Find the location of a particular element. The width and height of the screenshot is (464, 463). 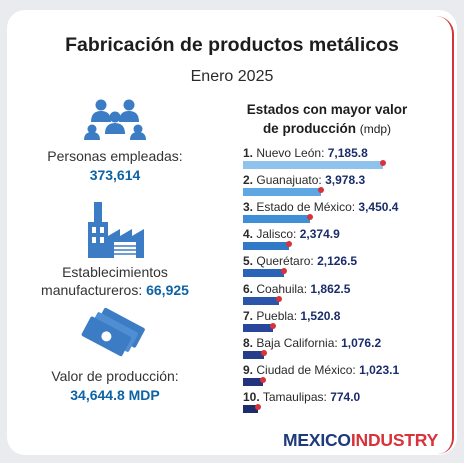

factory-icon is located at coordinates (116, 230).